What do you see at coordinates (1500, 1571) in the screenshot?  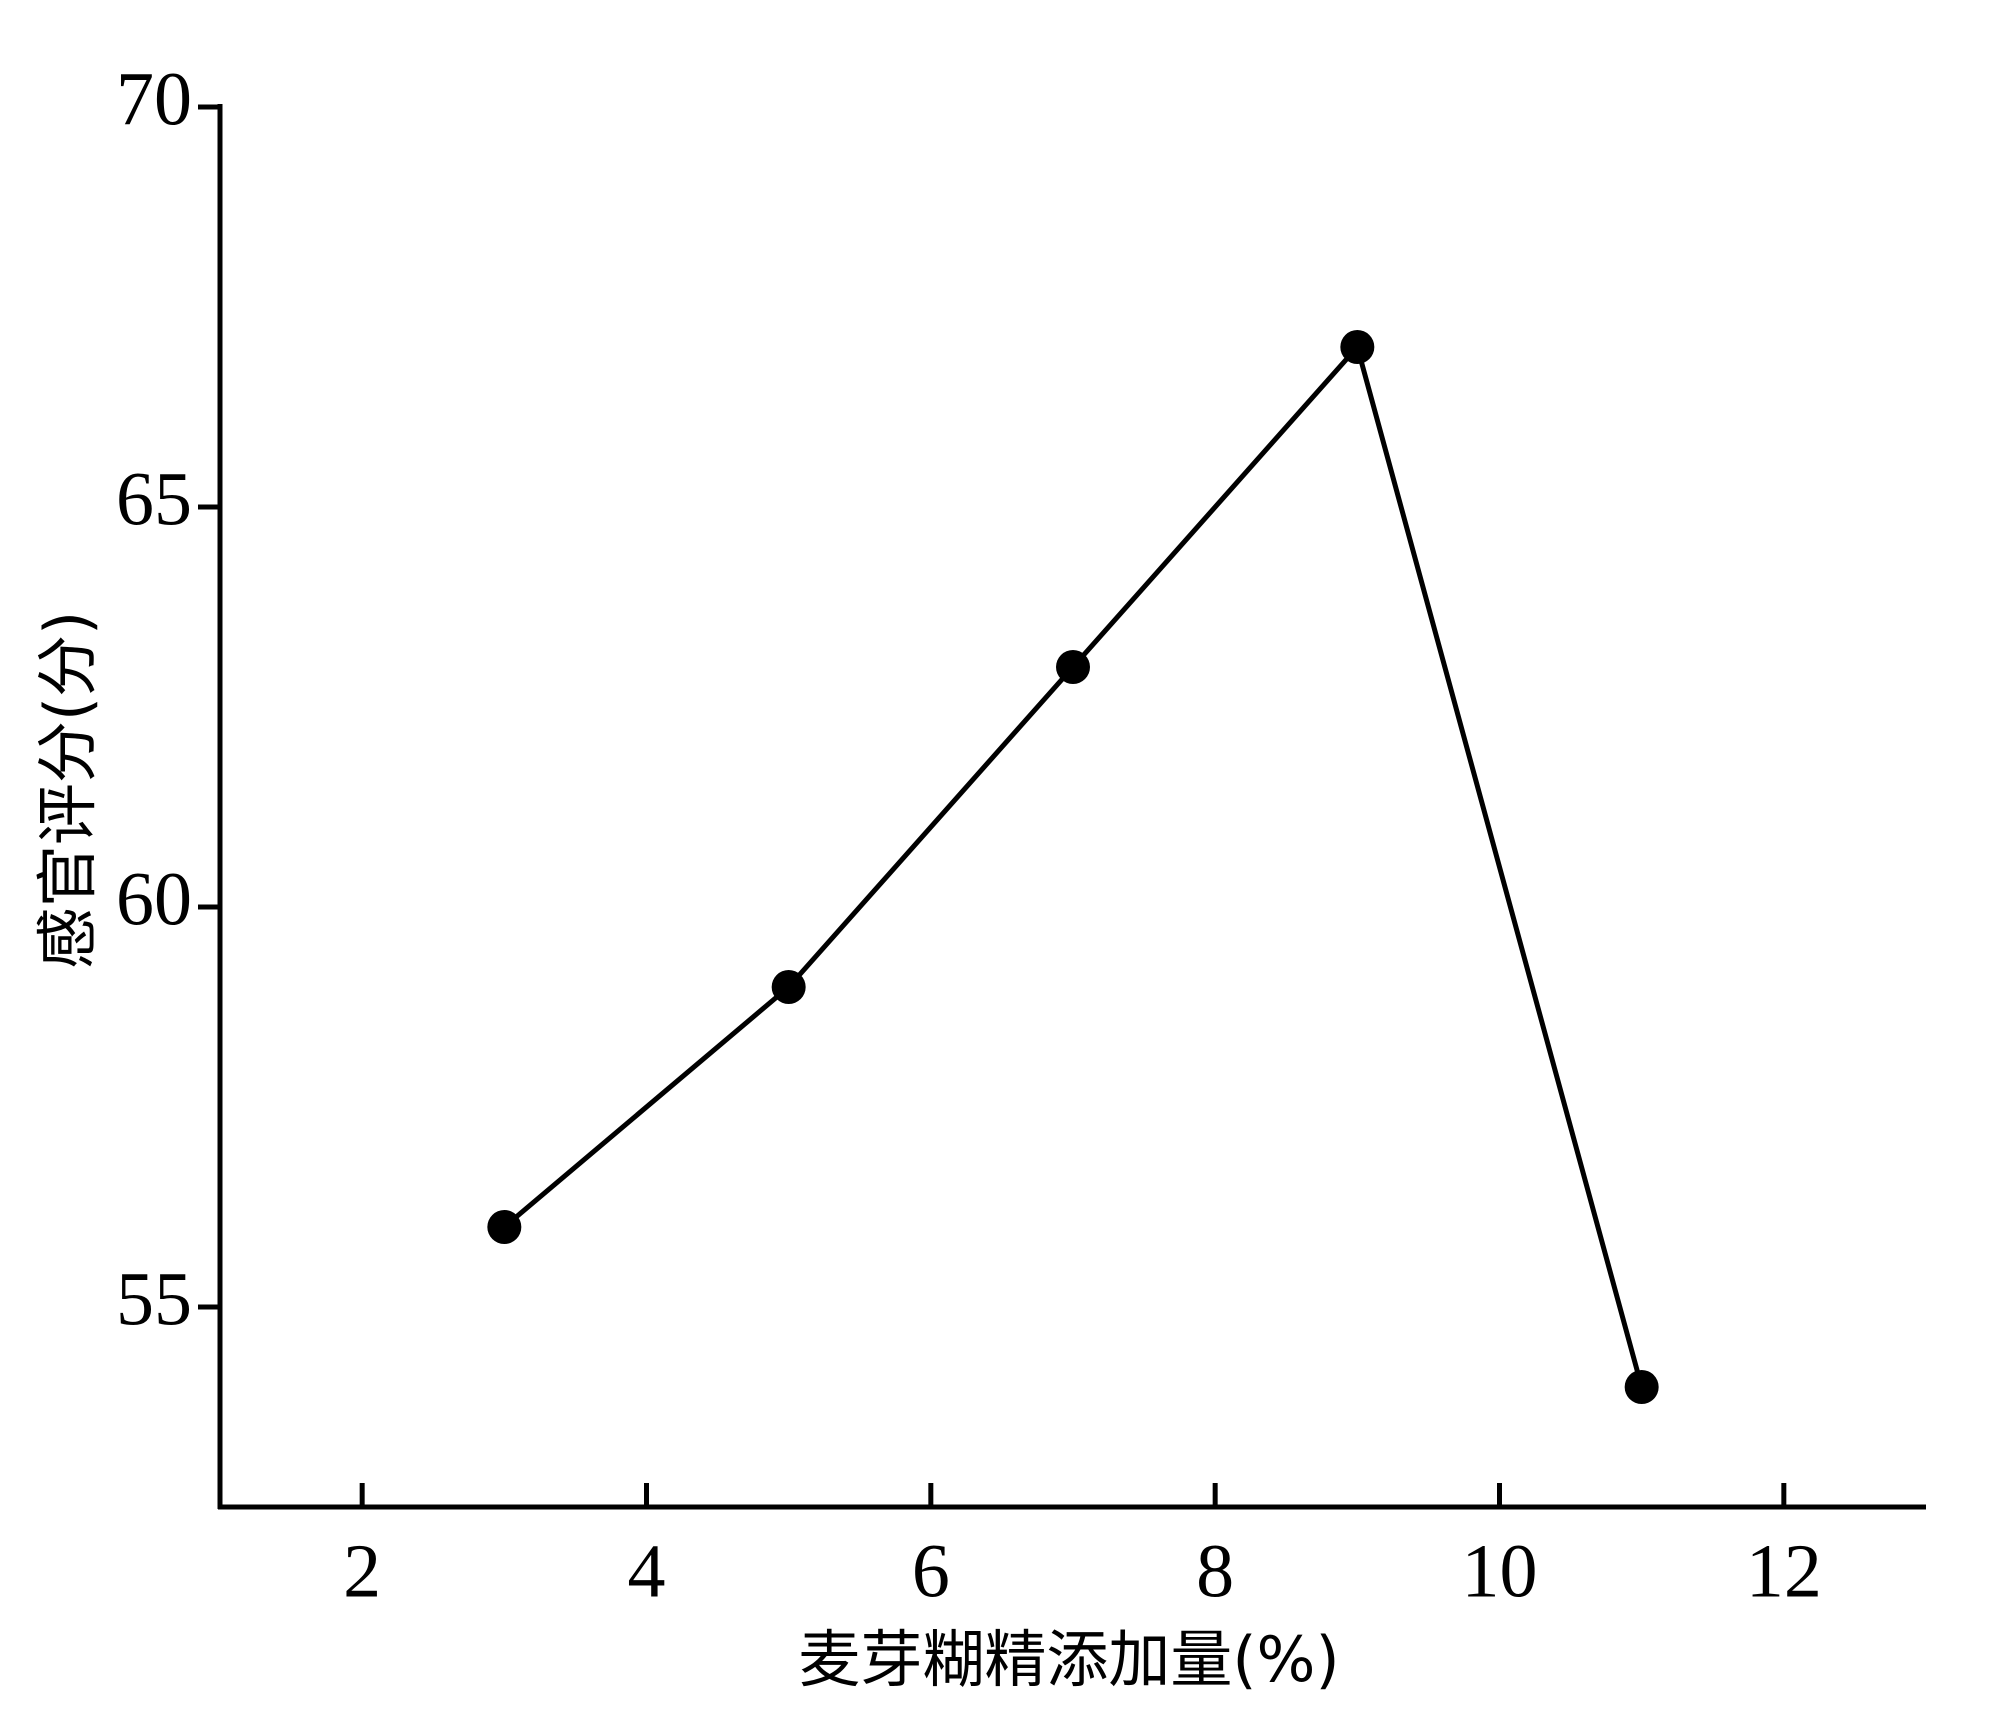 I see `x-tick-label: 10` at bounding box center [1500, 1571].